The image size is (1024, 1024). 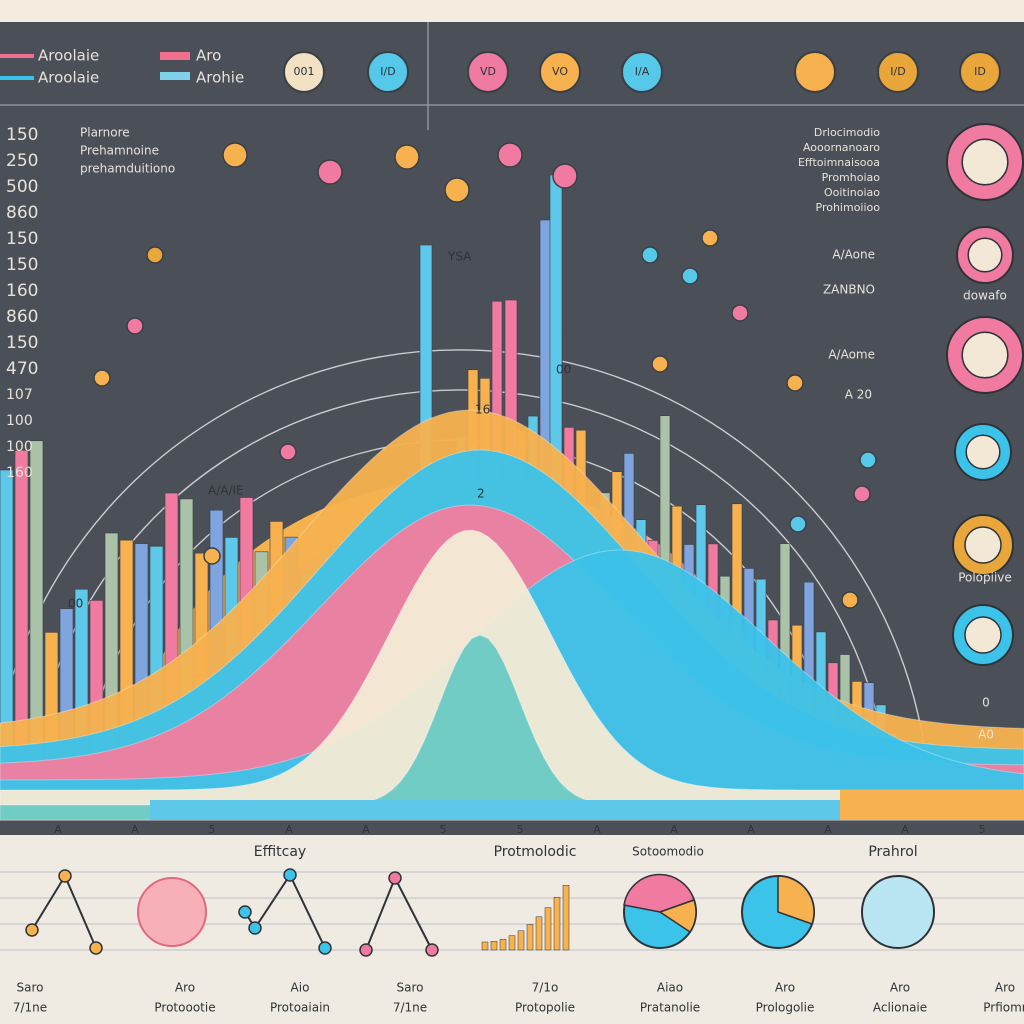 What do you see at coordinates (22, 135) in the screenshot?
I see `y-label: 150` at bounding box center [22, 135].